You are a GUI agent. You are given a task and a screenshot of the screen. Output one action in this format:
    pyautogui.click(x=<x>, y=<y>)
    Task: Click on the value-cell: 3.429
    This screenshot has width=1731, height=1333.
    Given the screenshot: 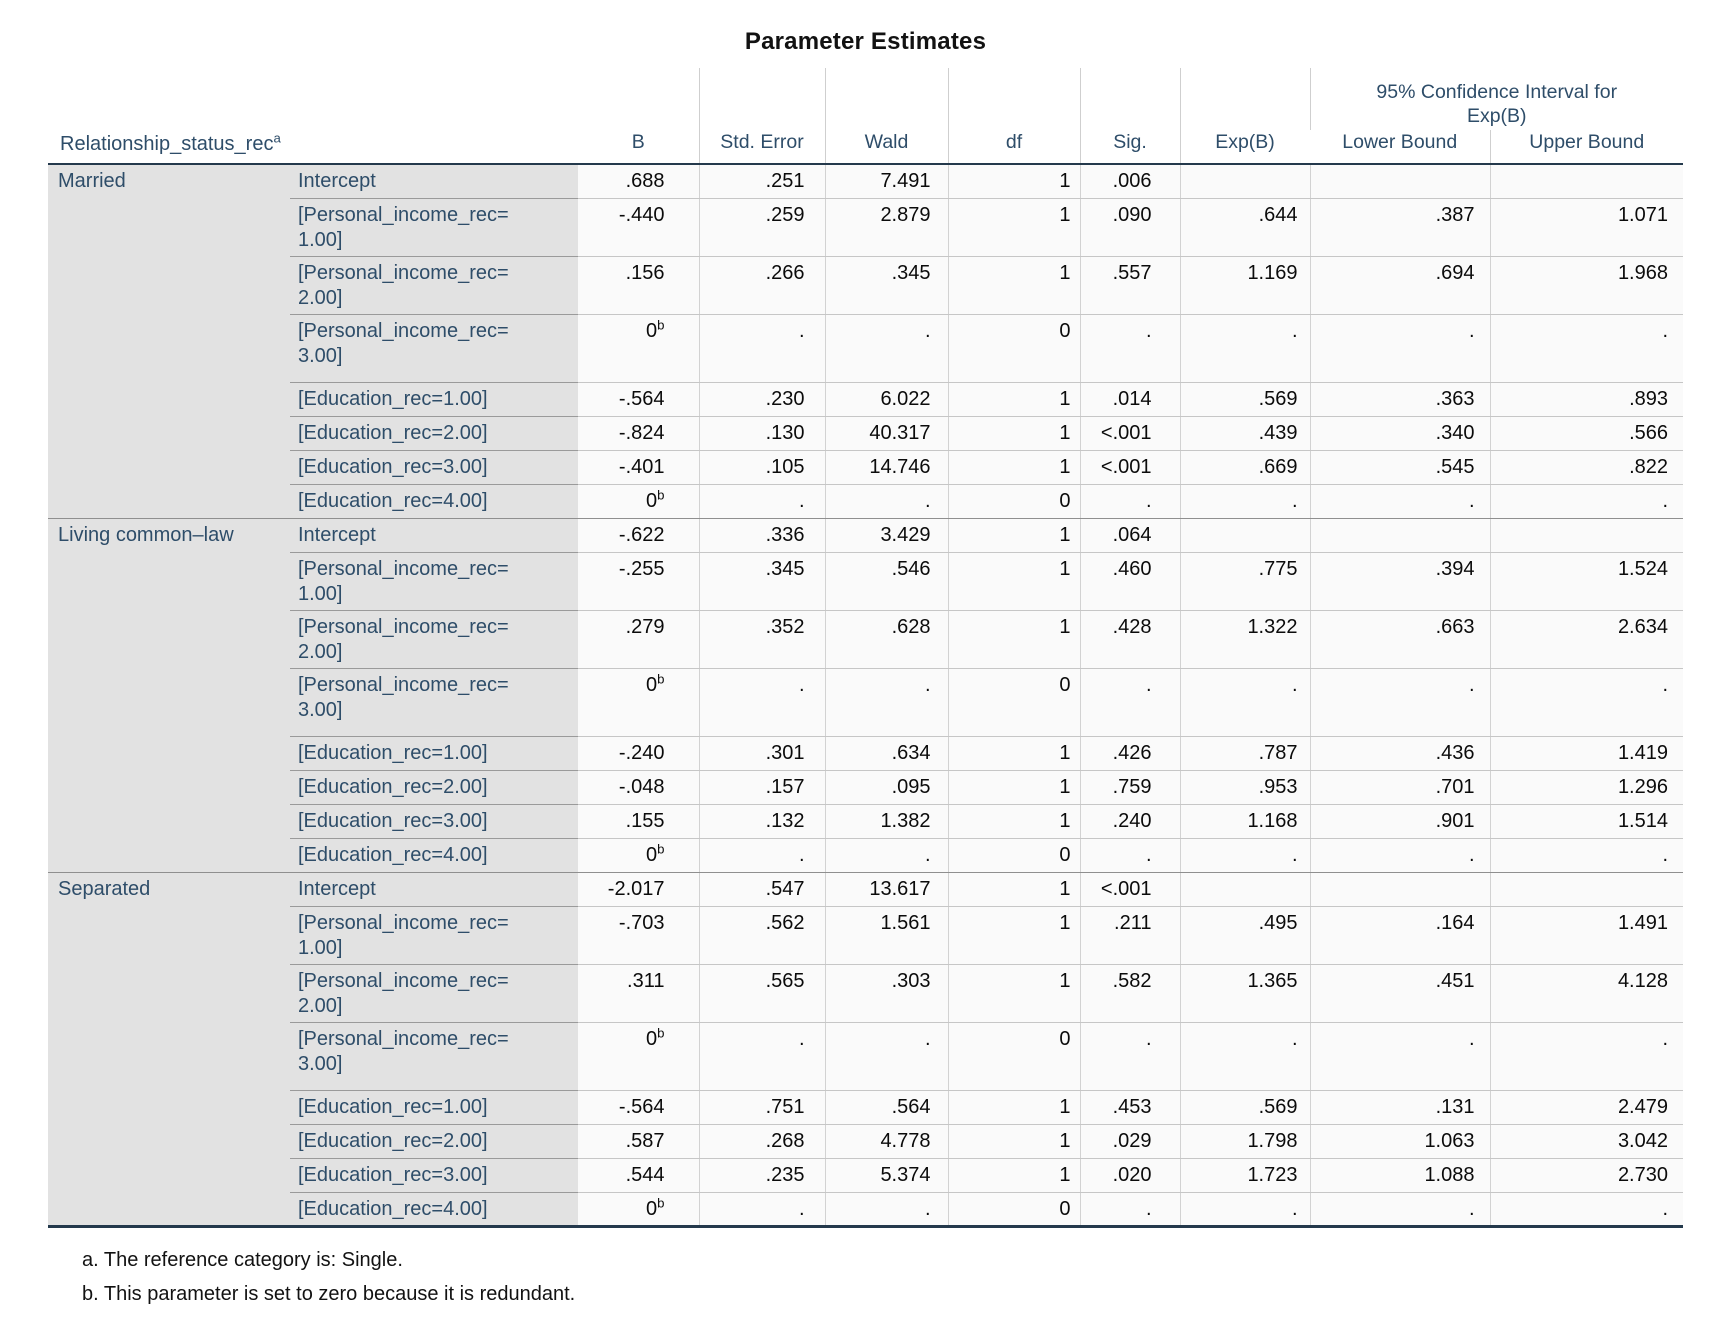 What is the action you would take?
    pyautogui.click(x=886, y=535)
    